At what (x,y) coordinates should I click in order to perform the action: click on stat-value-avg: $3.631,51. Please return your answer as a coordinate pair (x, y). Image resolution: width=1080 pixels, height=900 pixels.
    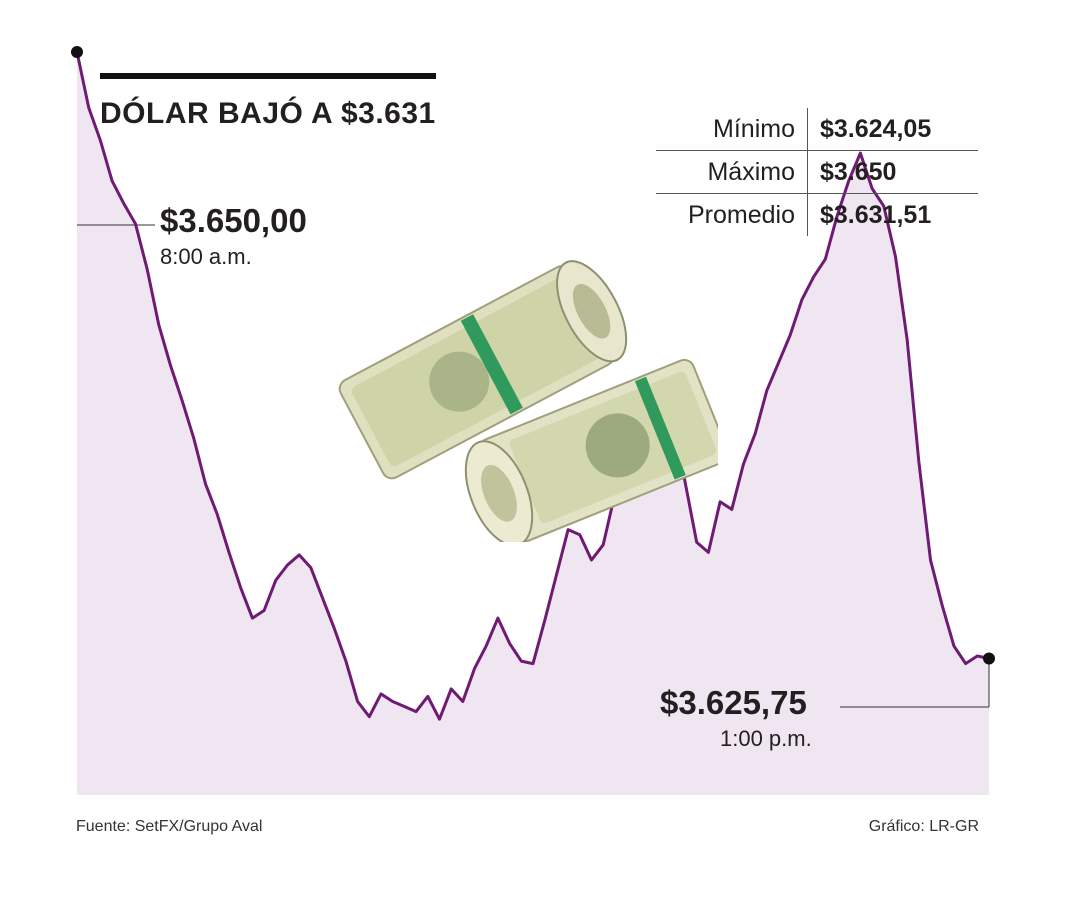
    Looking at the image, I should click on (876, 214).